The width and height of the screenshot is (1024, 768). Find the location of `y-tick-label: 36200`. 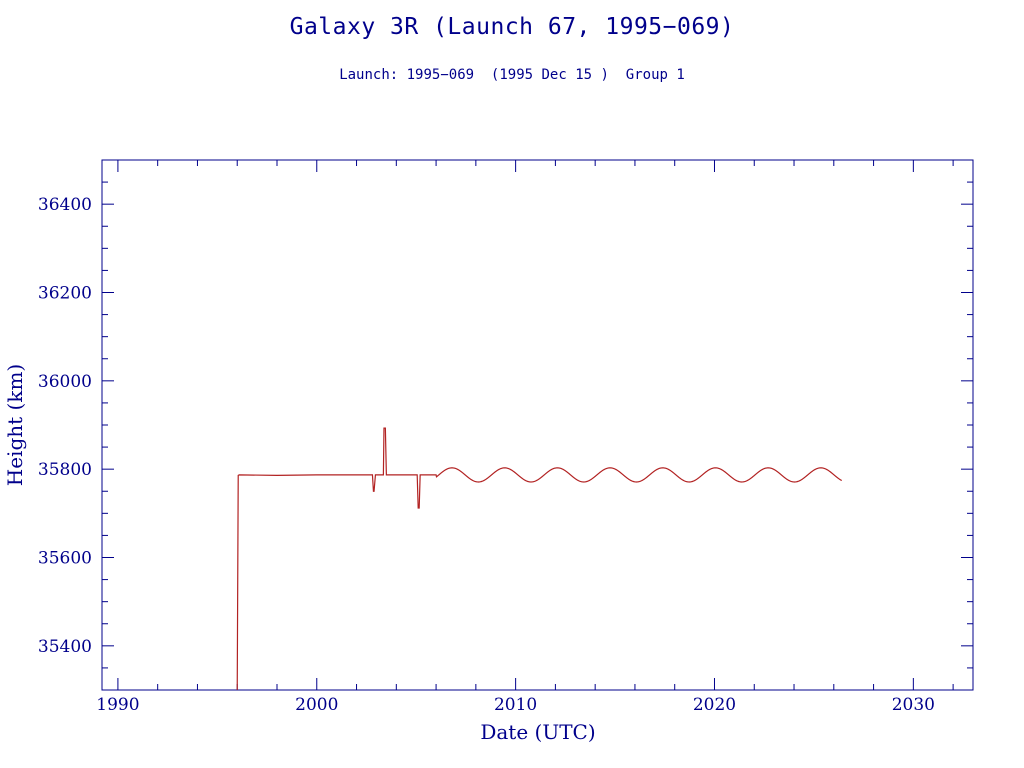

y-tick-label: 36200 is located at coordinates (65, 294).